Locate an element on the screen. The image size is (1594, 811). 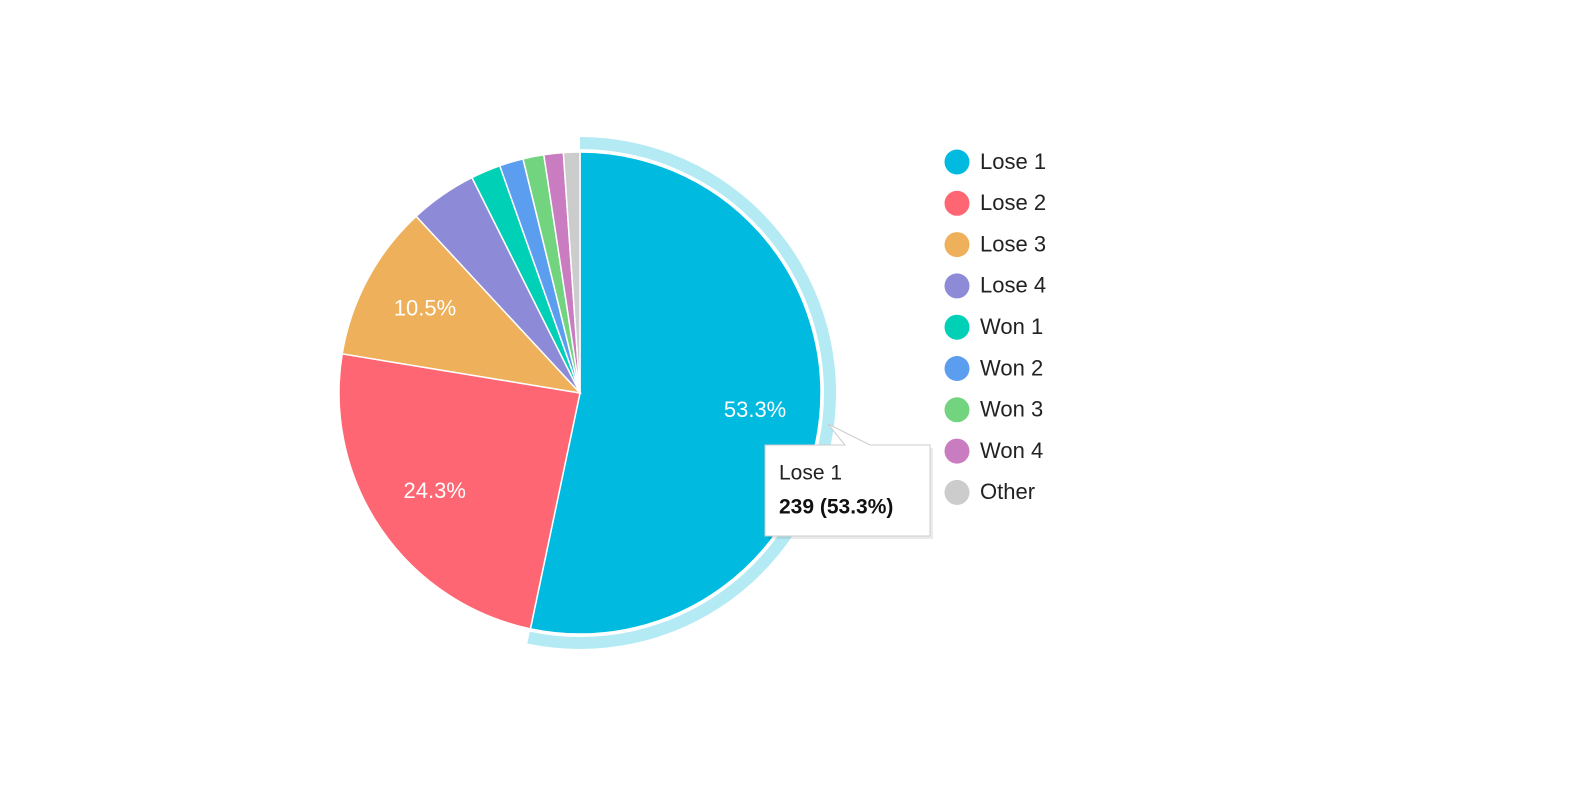
legend-label: Won 3 is located at coordinates (1011, 409).